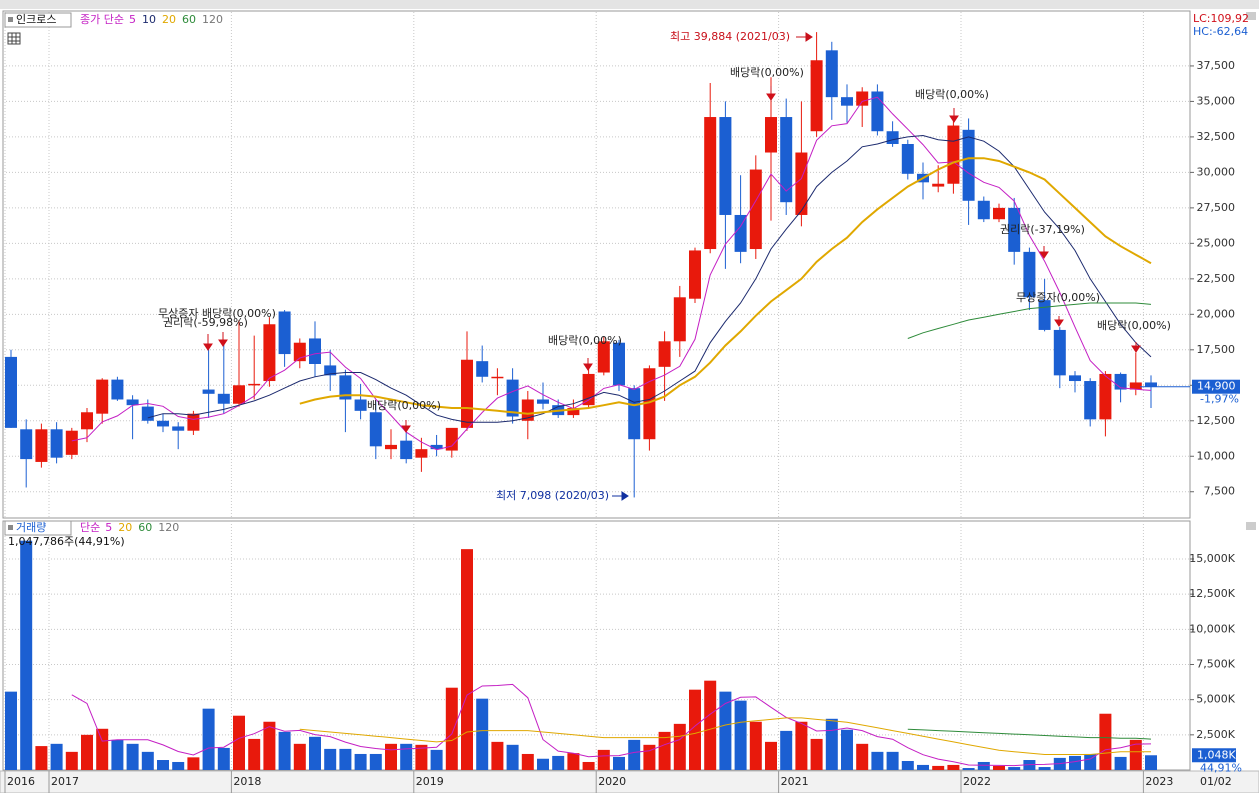 The width and height of the screenshot is (1259, 793). I want to click on y-tick-label: 10,000, so click(1216, 455).